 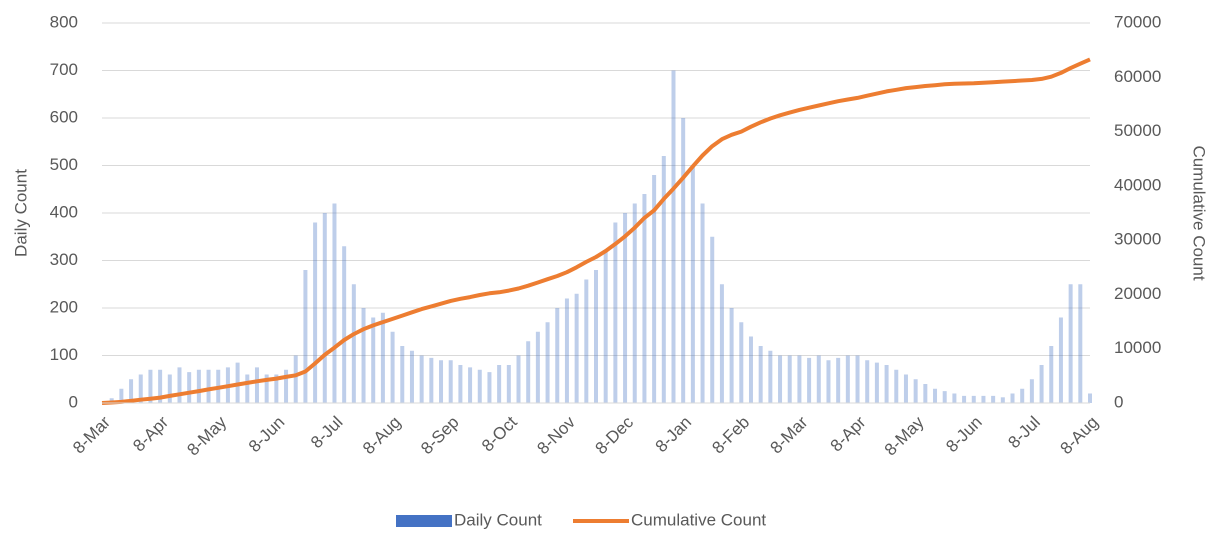 I want to click on y2-tick-label: 60000, so click(x=1137, y=76).